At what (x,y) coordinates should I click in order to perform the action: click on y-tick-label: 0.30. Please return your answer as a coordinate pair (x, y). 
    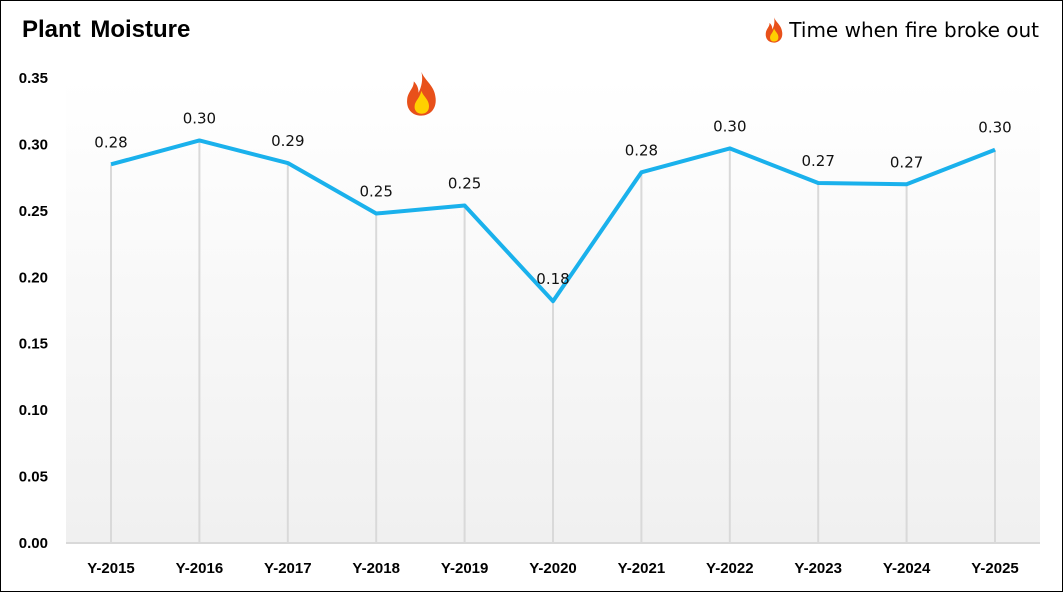
    Looking at the image, I should click on (33, 144).